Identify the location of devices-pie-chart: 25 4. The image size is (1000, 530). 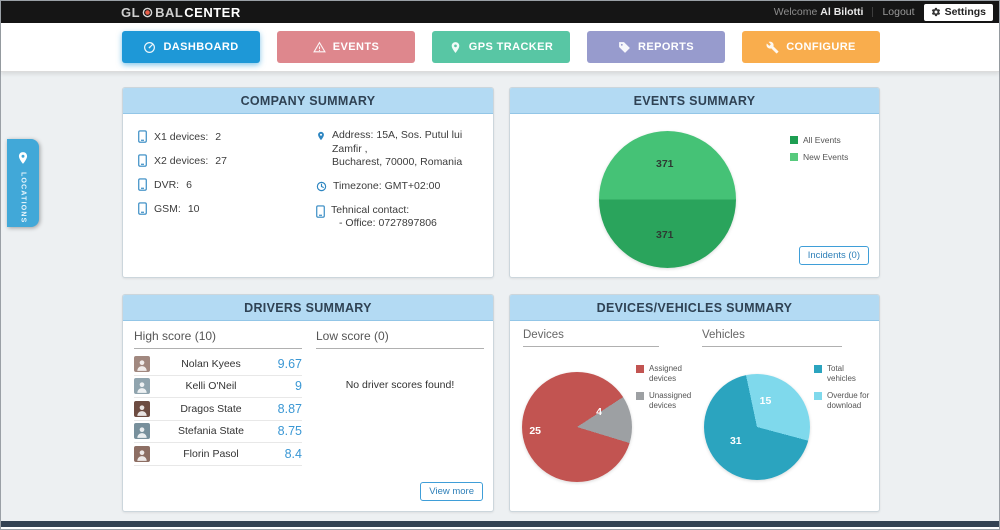
(577, 427).